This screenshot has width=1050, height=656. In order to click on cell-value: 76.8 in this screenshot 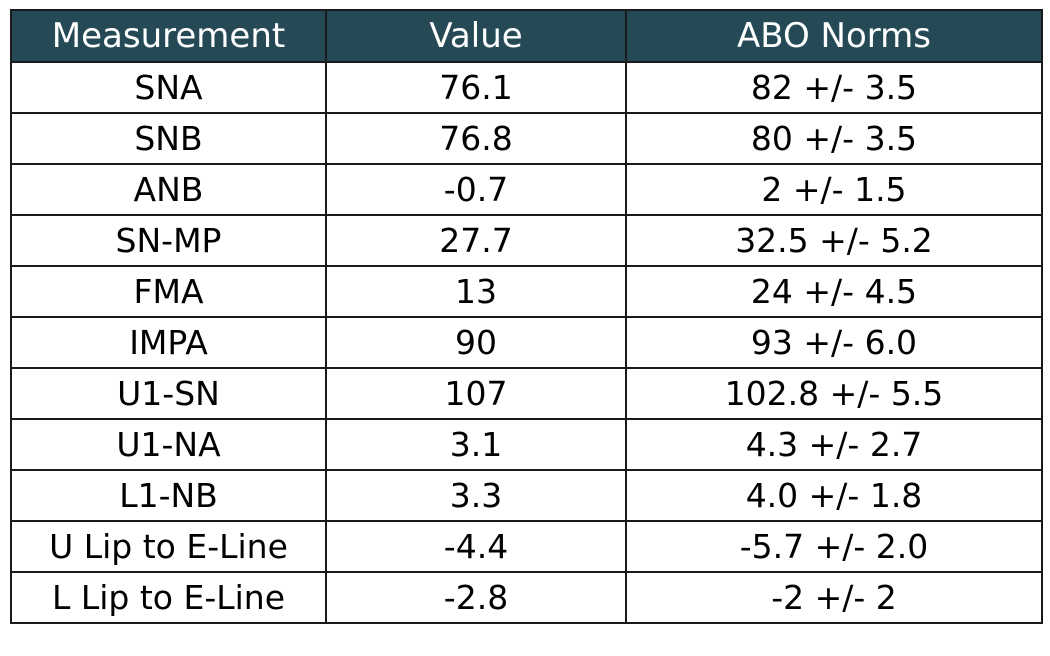, I will do `click(476, 138)`.